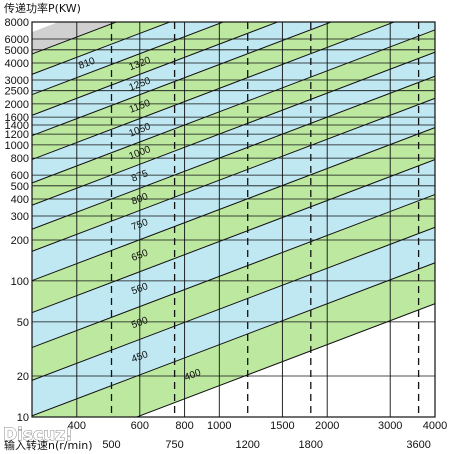 The image size is (450, 454). I want to click on y-tick-label: 300, so click(20, 217).